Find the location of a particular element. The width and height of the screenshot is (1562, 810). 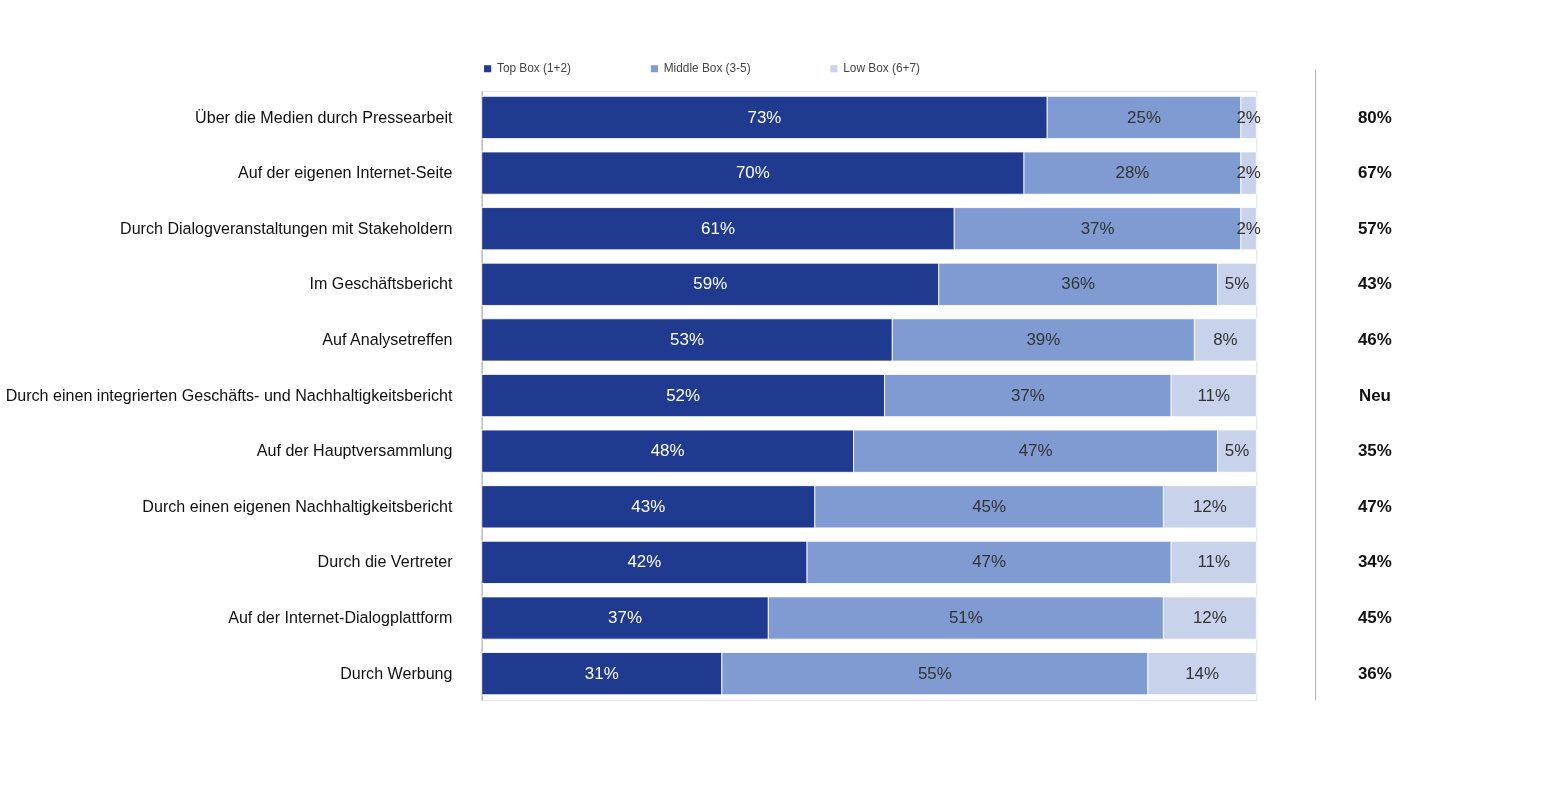

y-tick-label: Auf der Internet-Dialogplattform is located at coordinates (340, 617).